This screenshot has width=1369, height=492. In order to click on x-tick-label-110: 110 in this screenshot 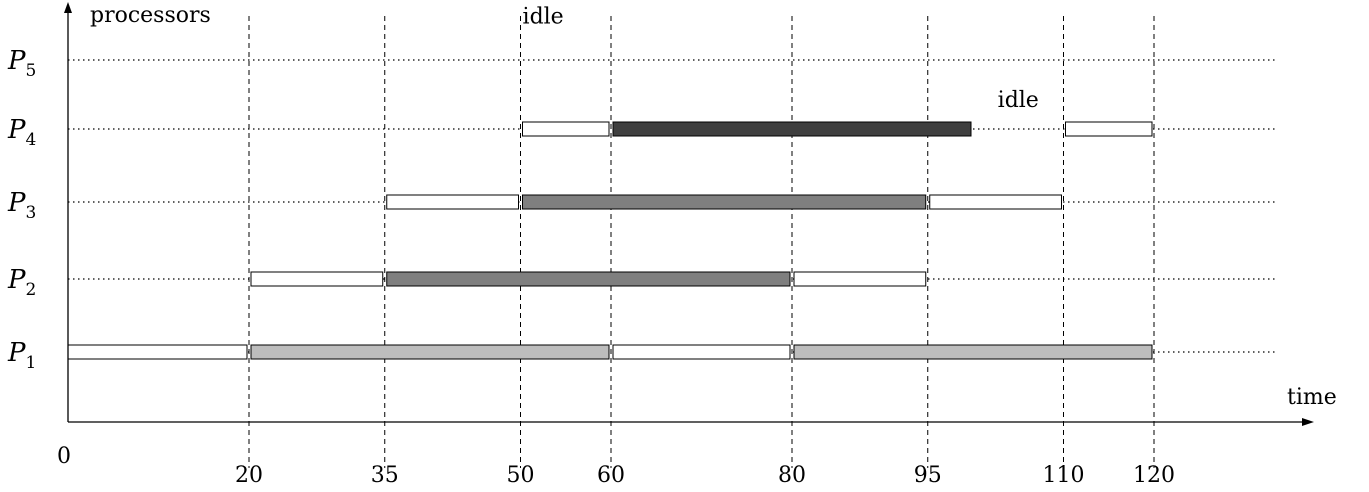, I will do `click(1064, 475)`.